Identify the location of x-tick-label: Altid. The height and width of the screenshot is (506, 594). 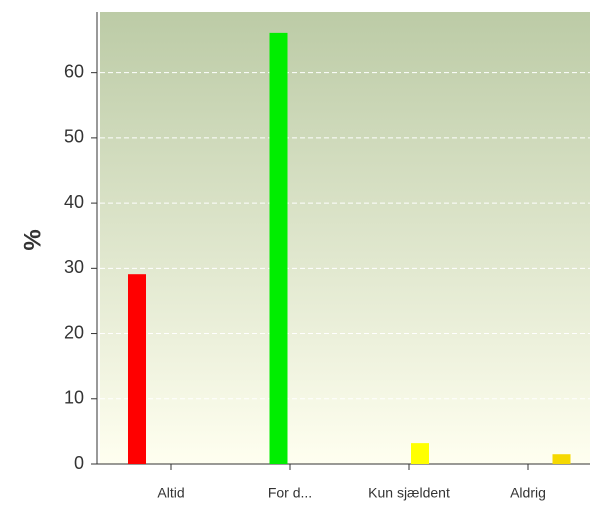
(170, 493).